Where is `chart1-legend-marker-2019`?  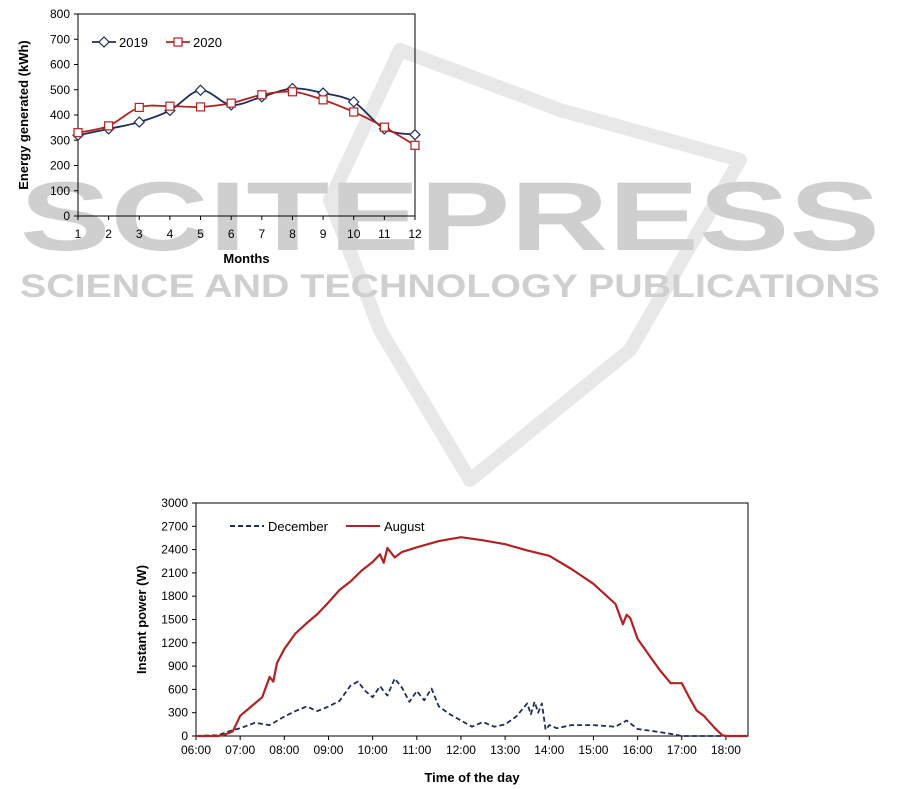 chart1-legend-marker-2019 is located at coordinates (104, 42).